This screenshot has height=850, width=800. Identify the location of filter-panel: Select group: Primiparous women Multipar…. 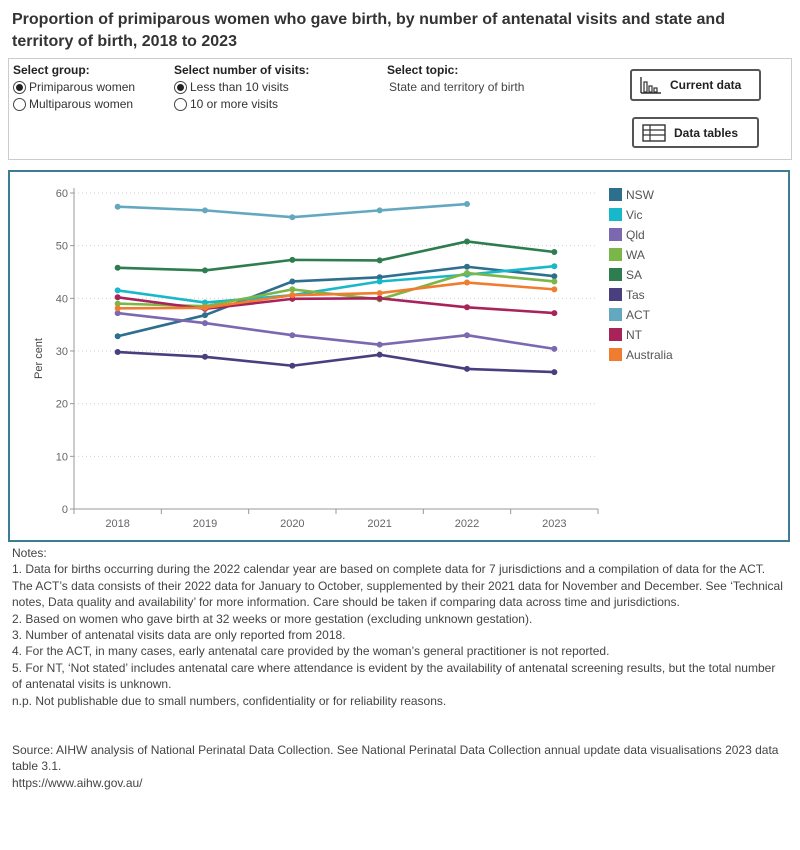
(400, 109).